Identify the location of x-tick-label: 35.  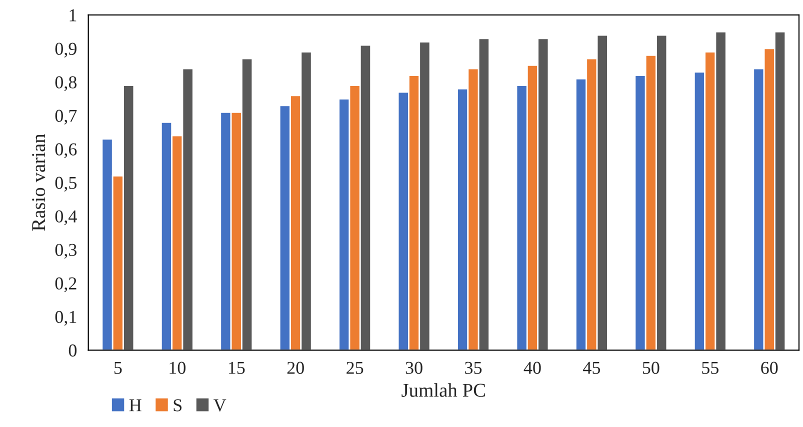
(473, 368).